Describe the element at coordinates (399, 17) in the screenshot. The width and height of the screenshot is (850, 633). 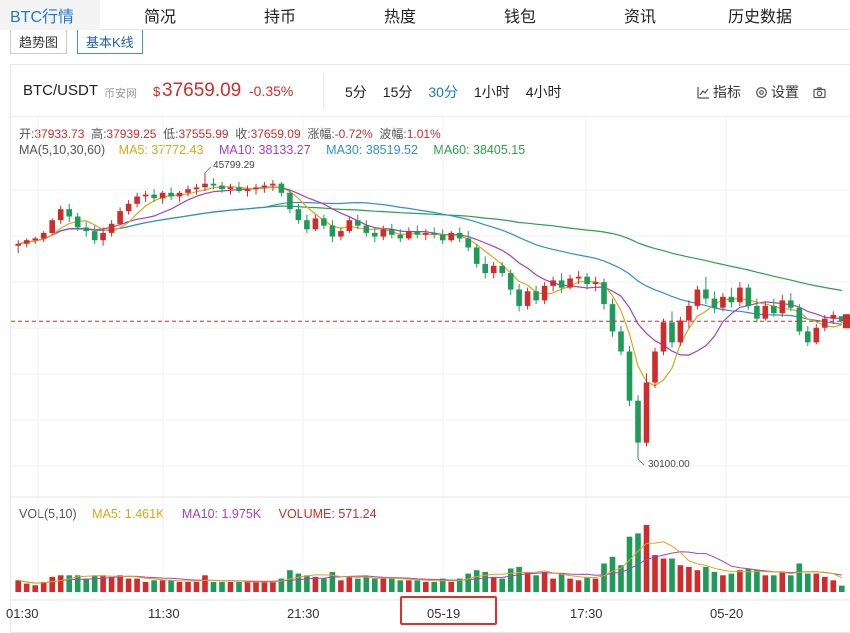
I see `nav-tab-3: 热度` at that location.